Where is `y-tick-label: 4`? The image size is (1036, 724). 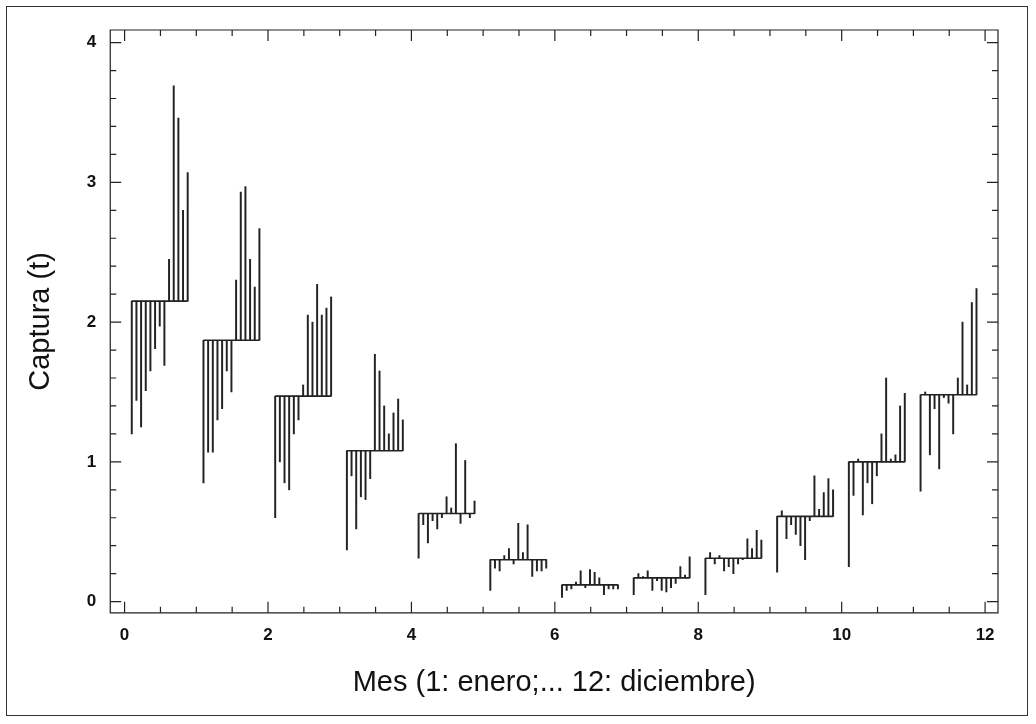
y-tick-label: 4 is located at coordinates (91, 42).